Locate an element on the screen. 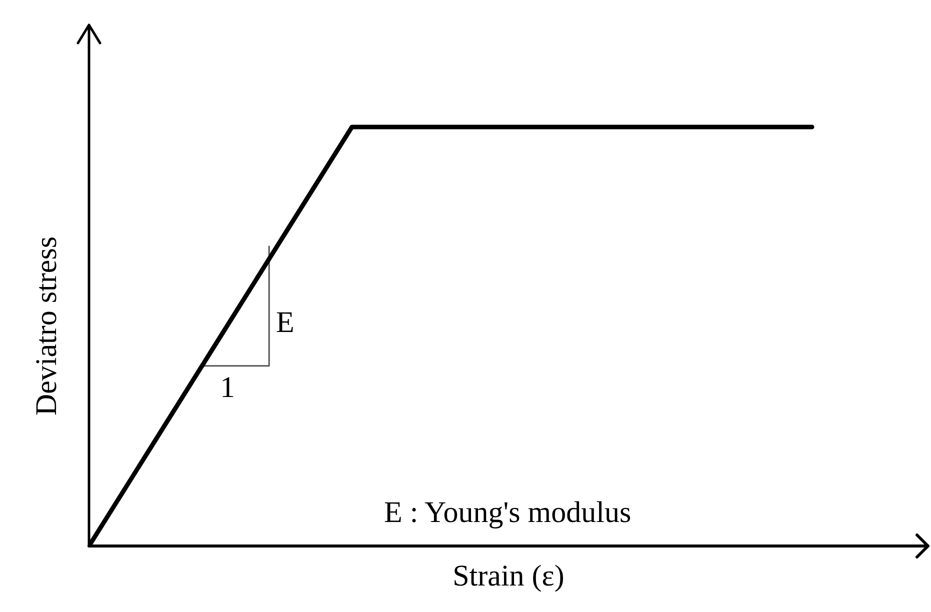 The width and height of the screenshot is (931, 612). annotation: 1 is located at coordinates (227, 387).